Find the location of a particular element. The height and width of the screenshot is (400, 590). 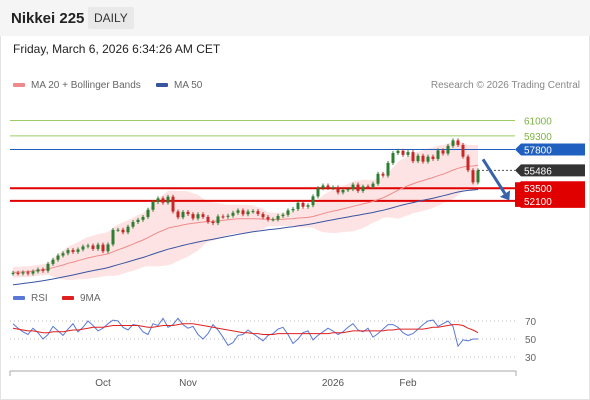

support-text-52100: 52100 is located at coordinates (538, 202).